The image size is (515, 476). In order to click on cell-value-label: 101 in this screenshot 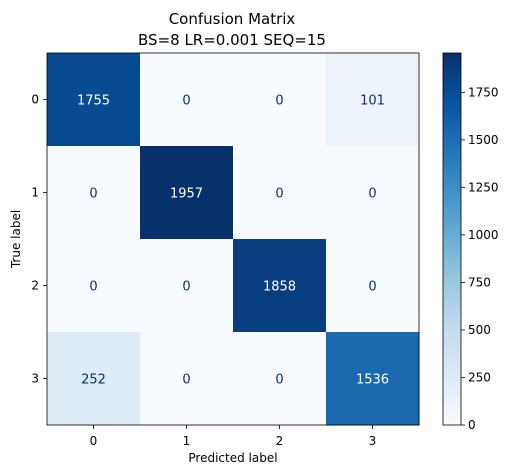, I will do `click(372, 101)`.